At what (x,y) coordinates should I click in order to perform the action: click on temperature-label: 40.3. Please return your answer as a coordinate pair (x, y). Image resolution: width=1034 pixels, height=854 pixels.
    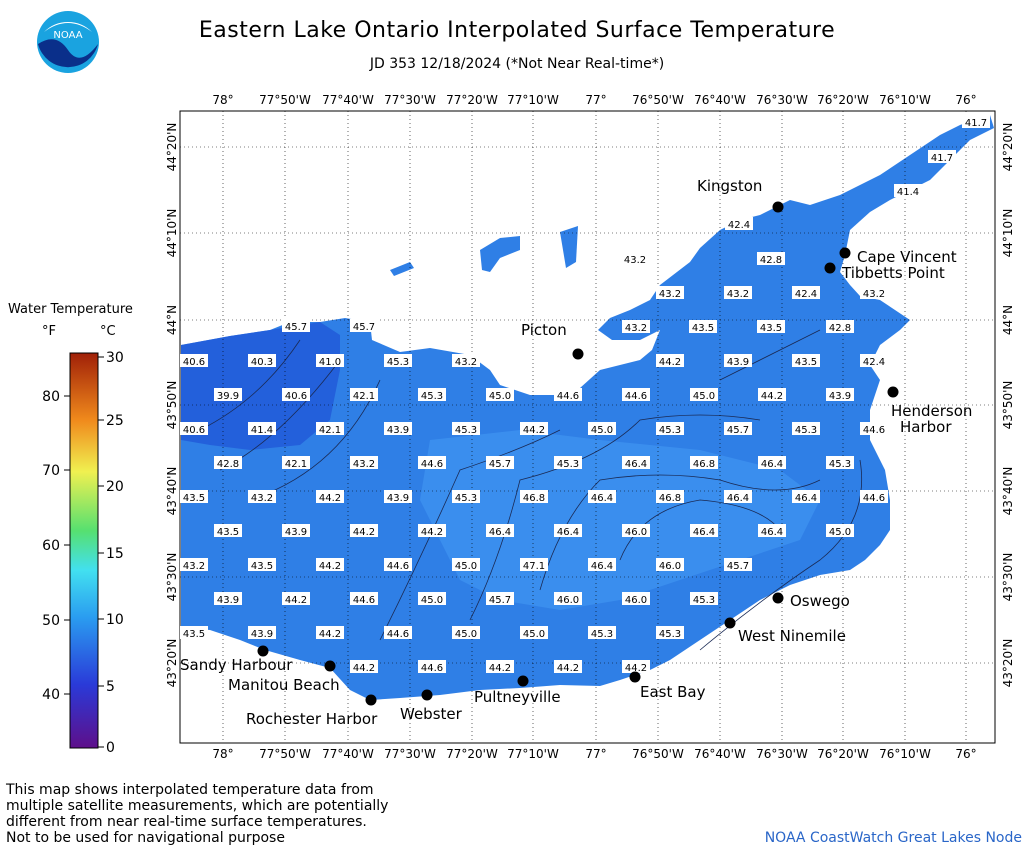
    Looking at the image, I should click on (262, 361).